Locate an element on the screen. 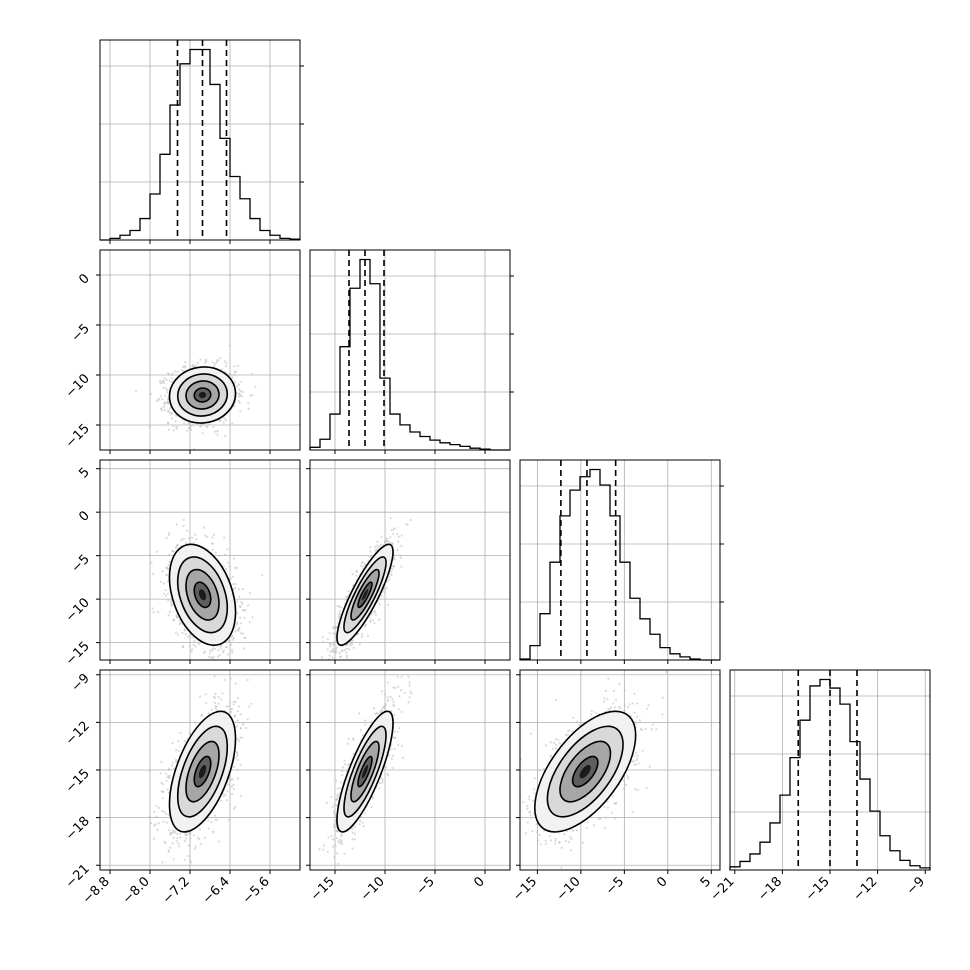 This screenshot has height=970, width=970. x-tick-label: −12 is located at coordinates (865, 889).